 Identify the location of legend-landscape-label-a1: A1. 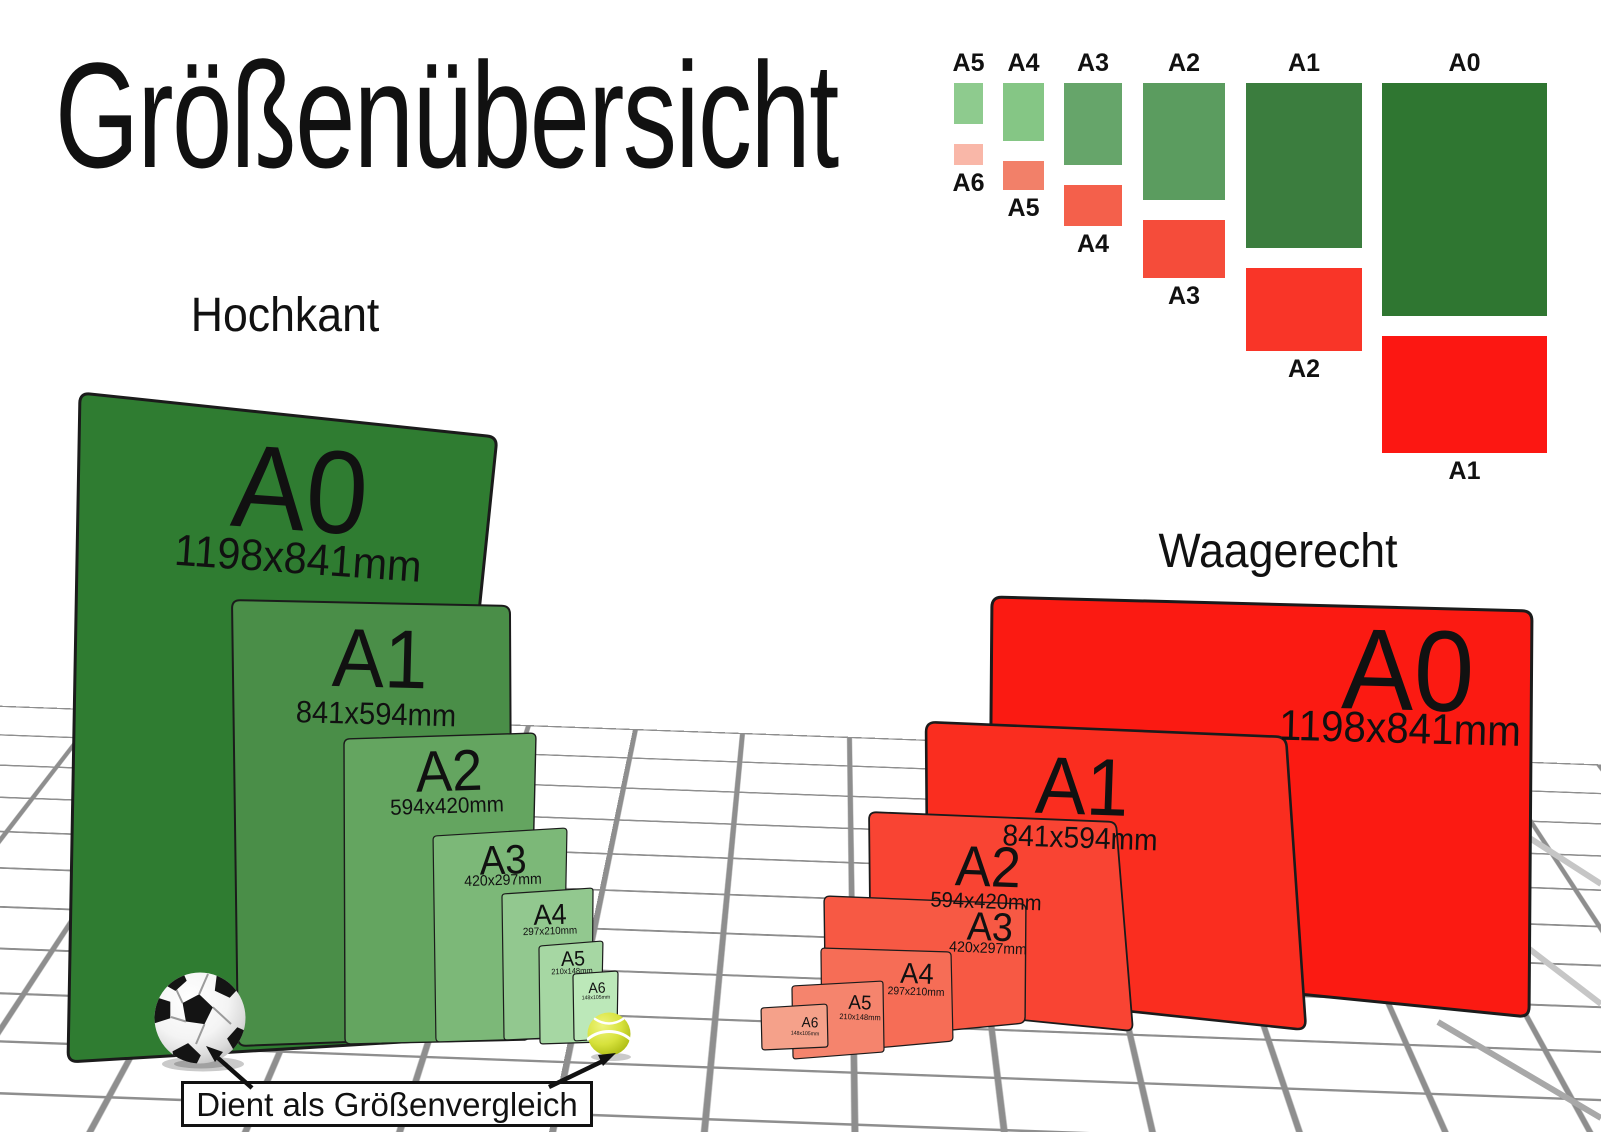
(1464, 471).